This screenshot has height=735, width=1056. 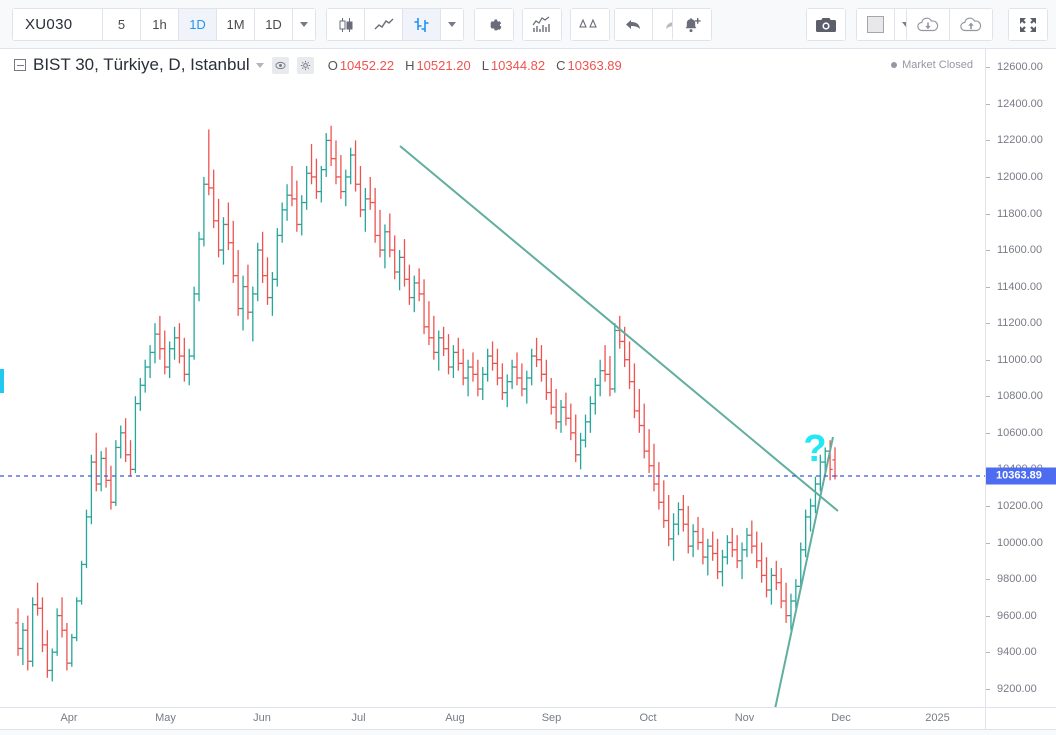 I want to click on price-tick: 10000.00, so click(x=1021, y=543).